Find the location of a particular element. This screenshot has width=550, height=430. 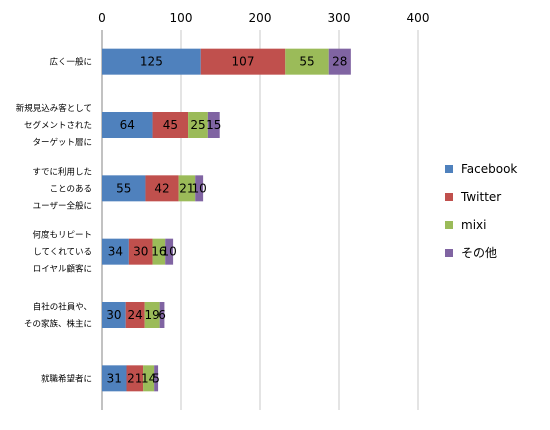

data-label: 42 is located at coordinates (161, 188).